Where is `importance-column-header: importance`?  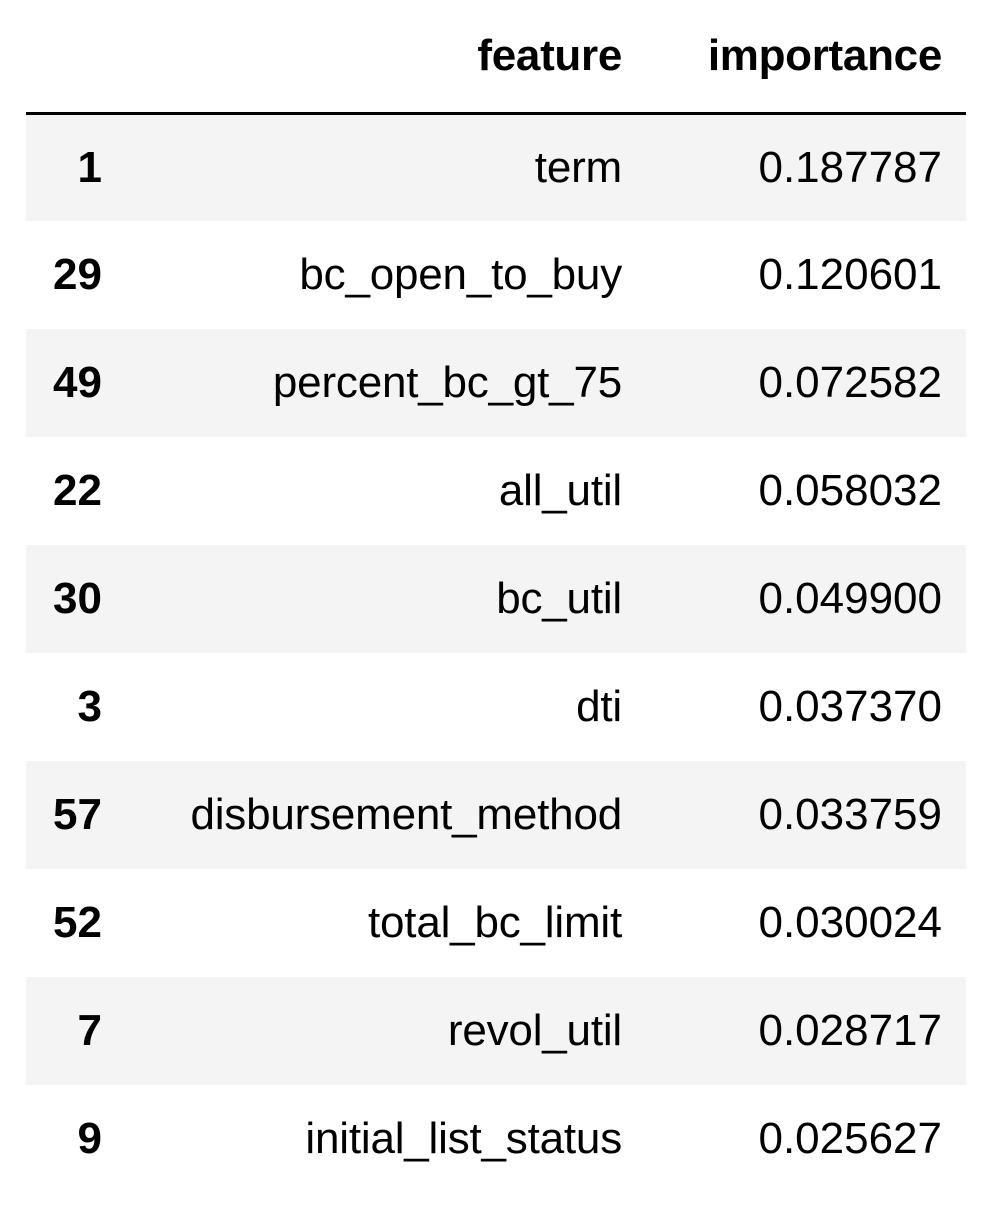 importance-column-header: importance is located at coordinates (806, 57).